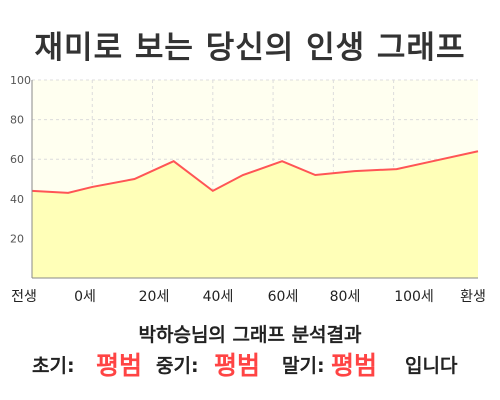  I want to click on early-value: 평범, so click(119, 365).